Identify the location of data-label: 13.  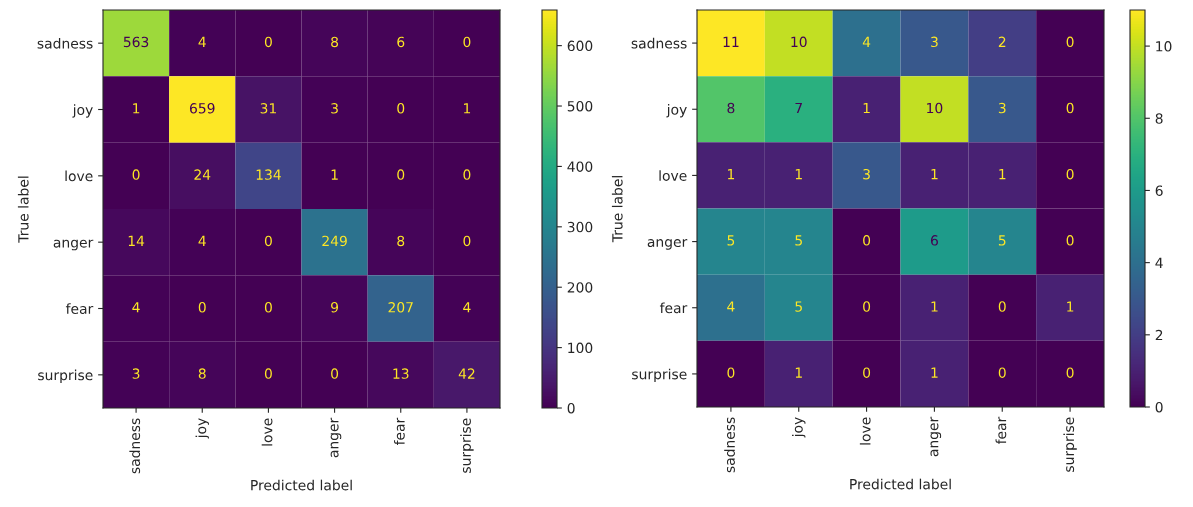
(401, 373).